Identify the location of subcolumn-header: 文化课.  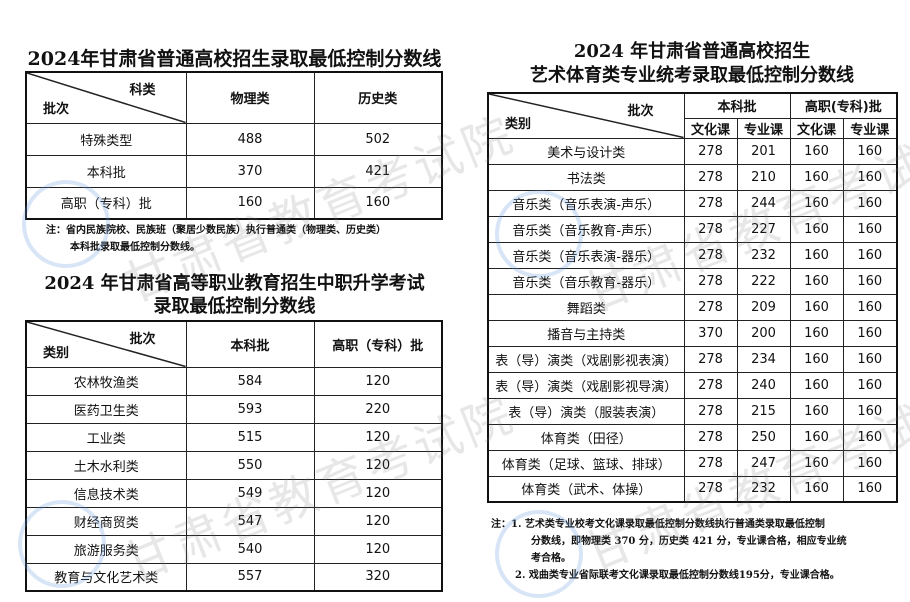
(710, 128).